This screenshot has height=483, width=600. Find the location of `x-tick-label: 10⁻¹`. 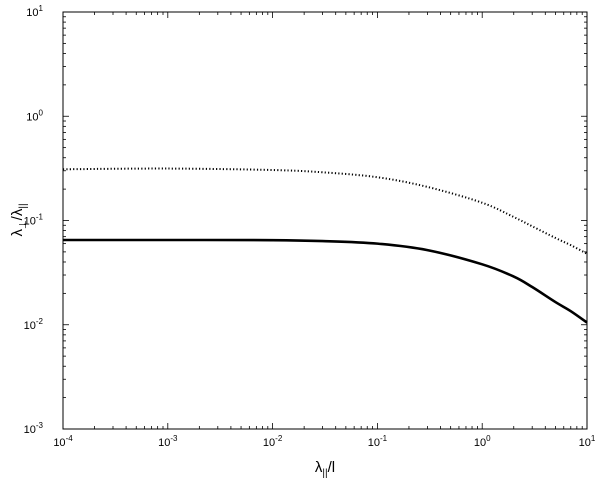

x-tick-label: 10⁻¹ is located at coordinates (378, 441).